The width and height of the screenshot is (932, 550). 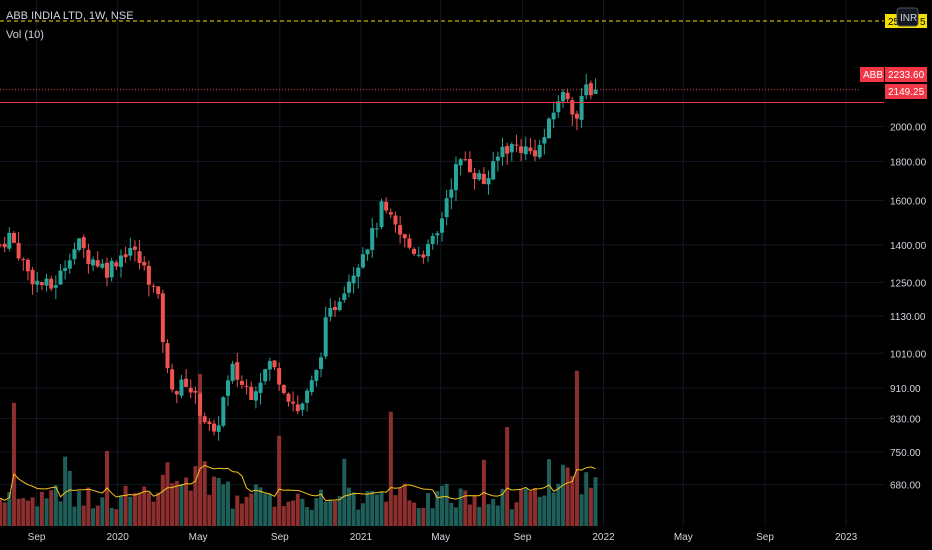 What do you see at coordinates (70, 16) in the screenshot?
I see `chart-title: ABB INDIA LTD, 1W, NSE` at bounding box center [70, 16].